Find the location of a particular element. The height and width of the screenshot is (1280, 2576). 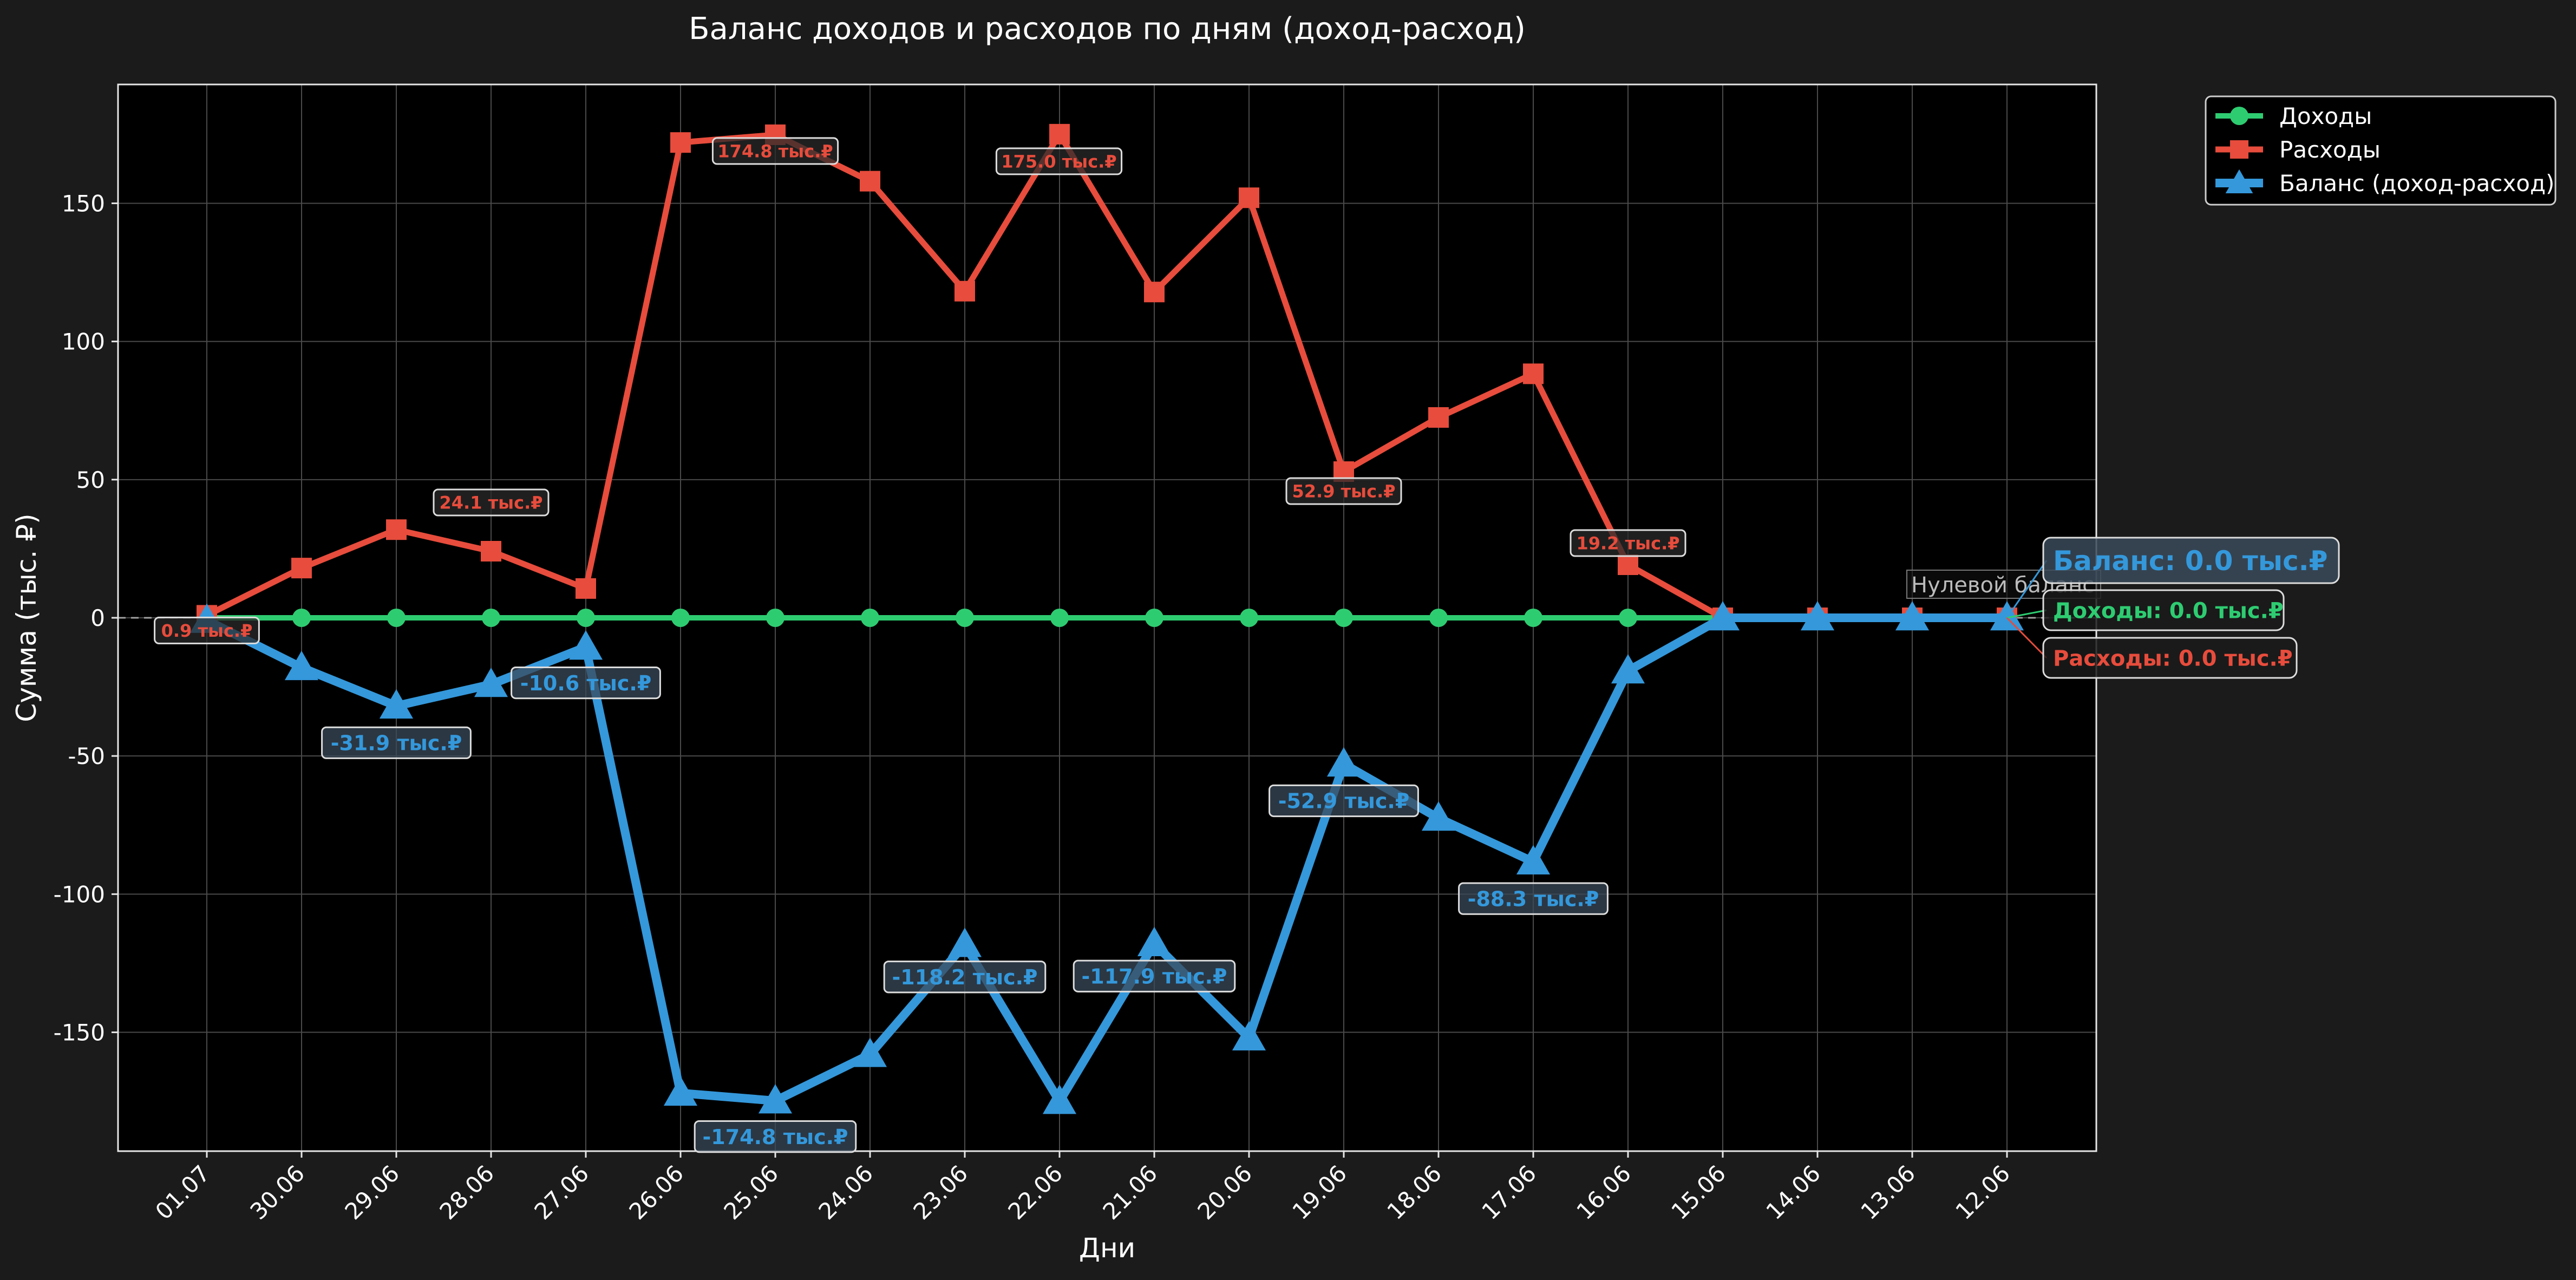

legend-item: Баланс (доход-расход) is located at coordinates (2384, 183).